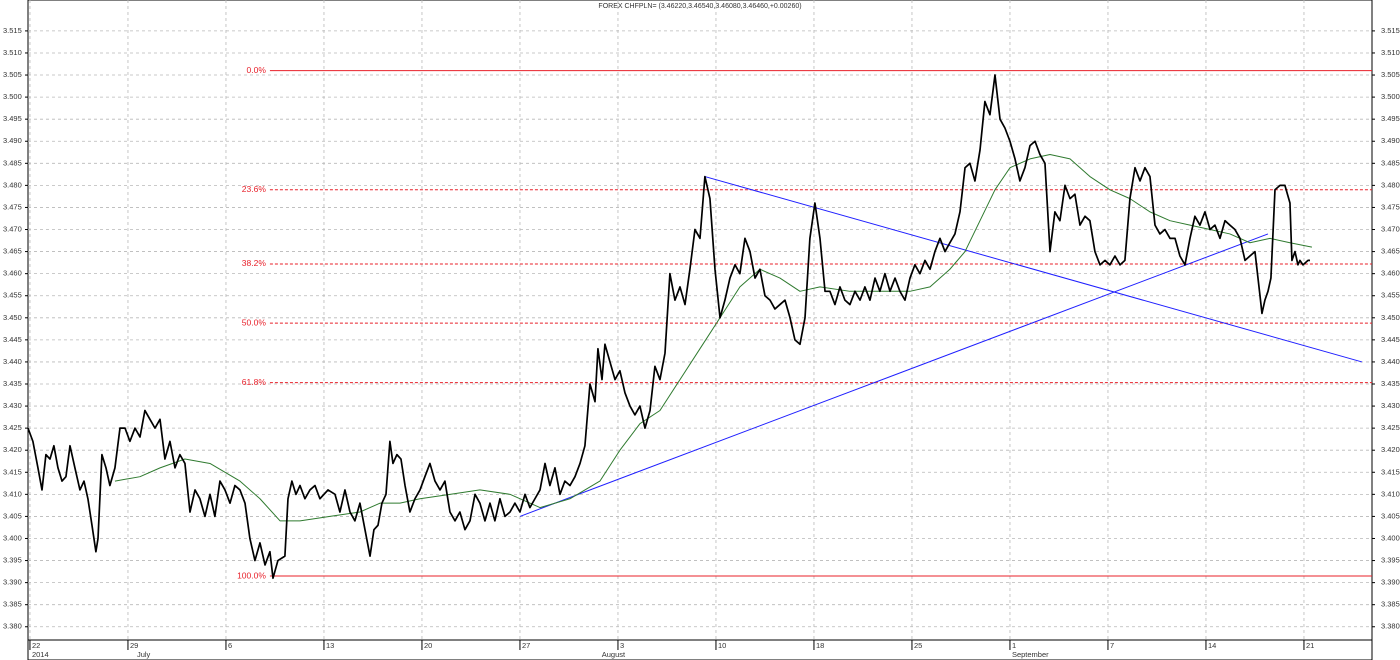  What do you see at coordinates (820, 645) in the screenshot?
I see `x-tick-label: 18` at bounding box center [820, 645].